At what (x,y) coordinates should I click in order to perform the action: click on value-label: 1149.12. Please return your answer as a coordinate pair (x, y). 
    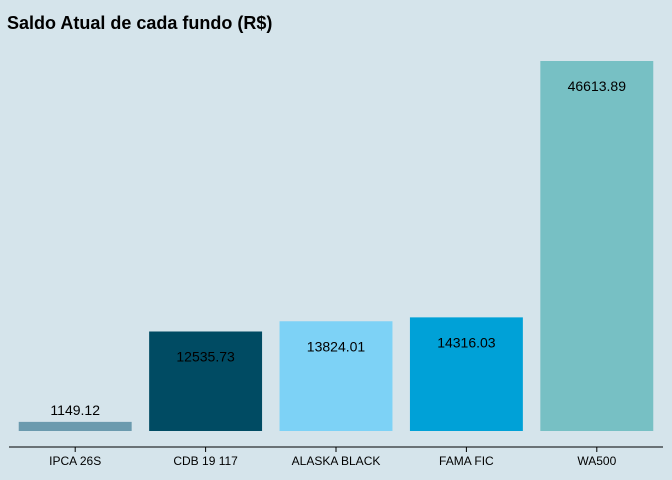
    Looking at the image, I should click on (75, 410).